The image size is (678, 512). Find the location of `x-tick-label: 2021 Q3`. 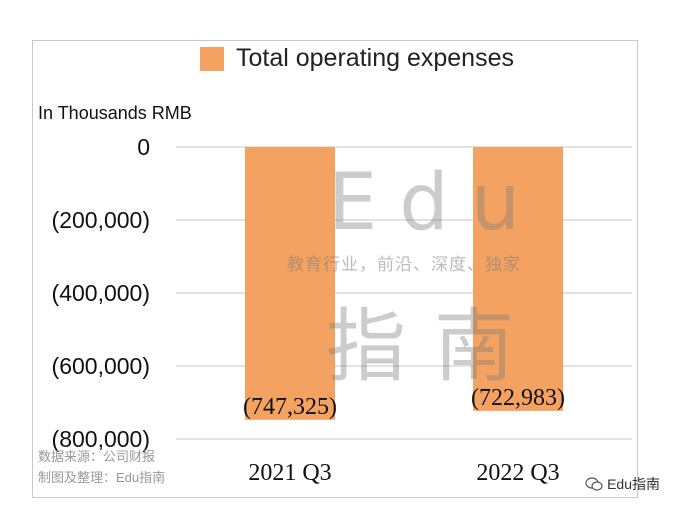

x-tick-label: 2021 Q3 is located at coordinates (289, 473).